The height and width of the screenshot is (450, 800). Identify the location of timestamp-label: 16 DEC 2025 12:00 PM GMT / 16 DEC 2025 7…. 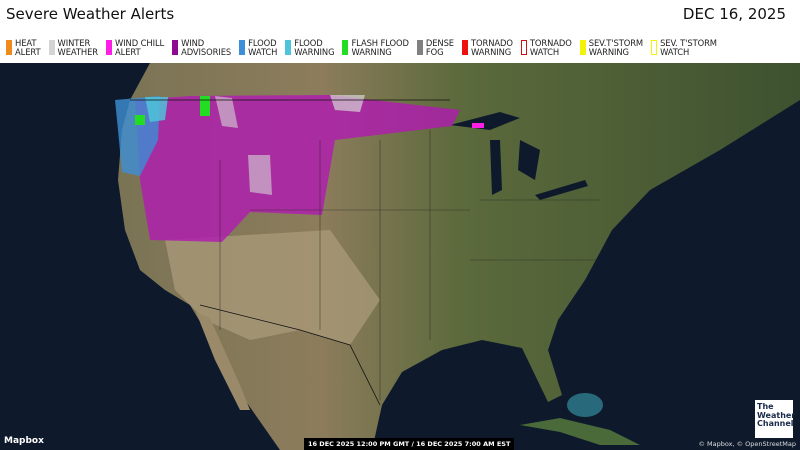
(409, 444).